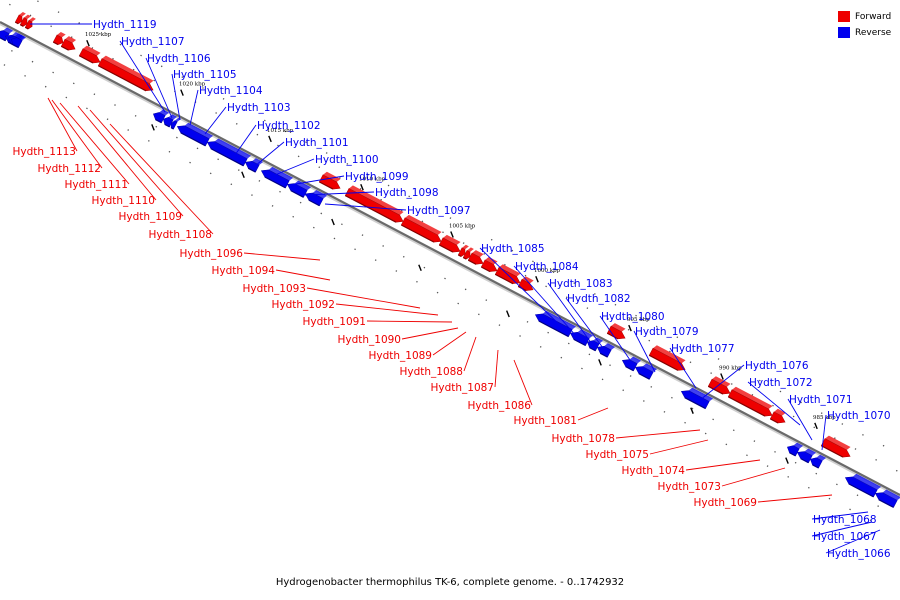 This screenshot has height=600, width=900. I want to click on gene-label: Hydth_1106, so click(179, 59).